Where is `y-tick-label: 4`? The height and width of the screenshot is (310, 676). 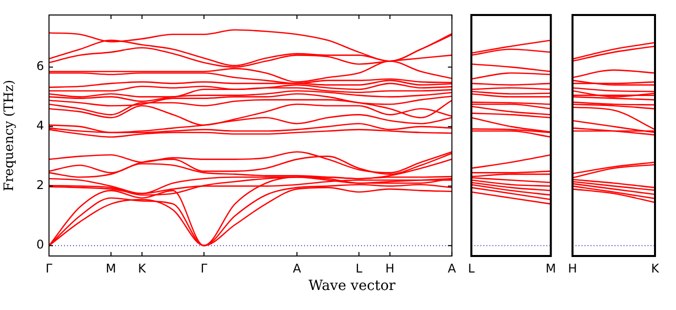
y-tick-label: 4 is located at coordinates (40, 125).